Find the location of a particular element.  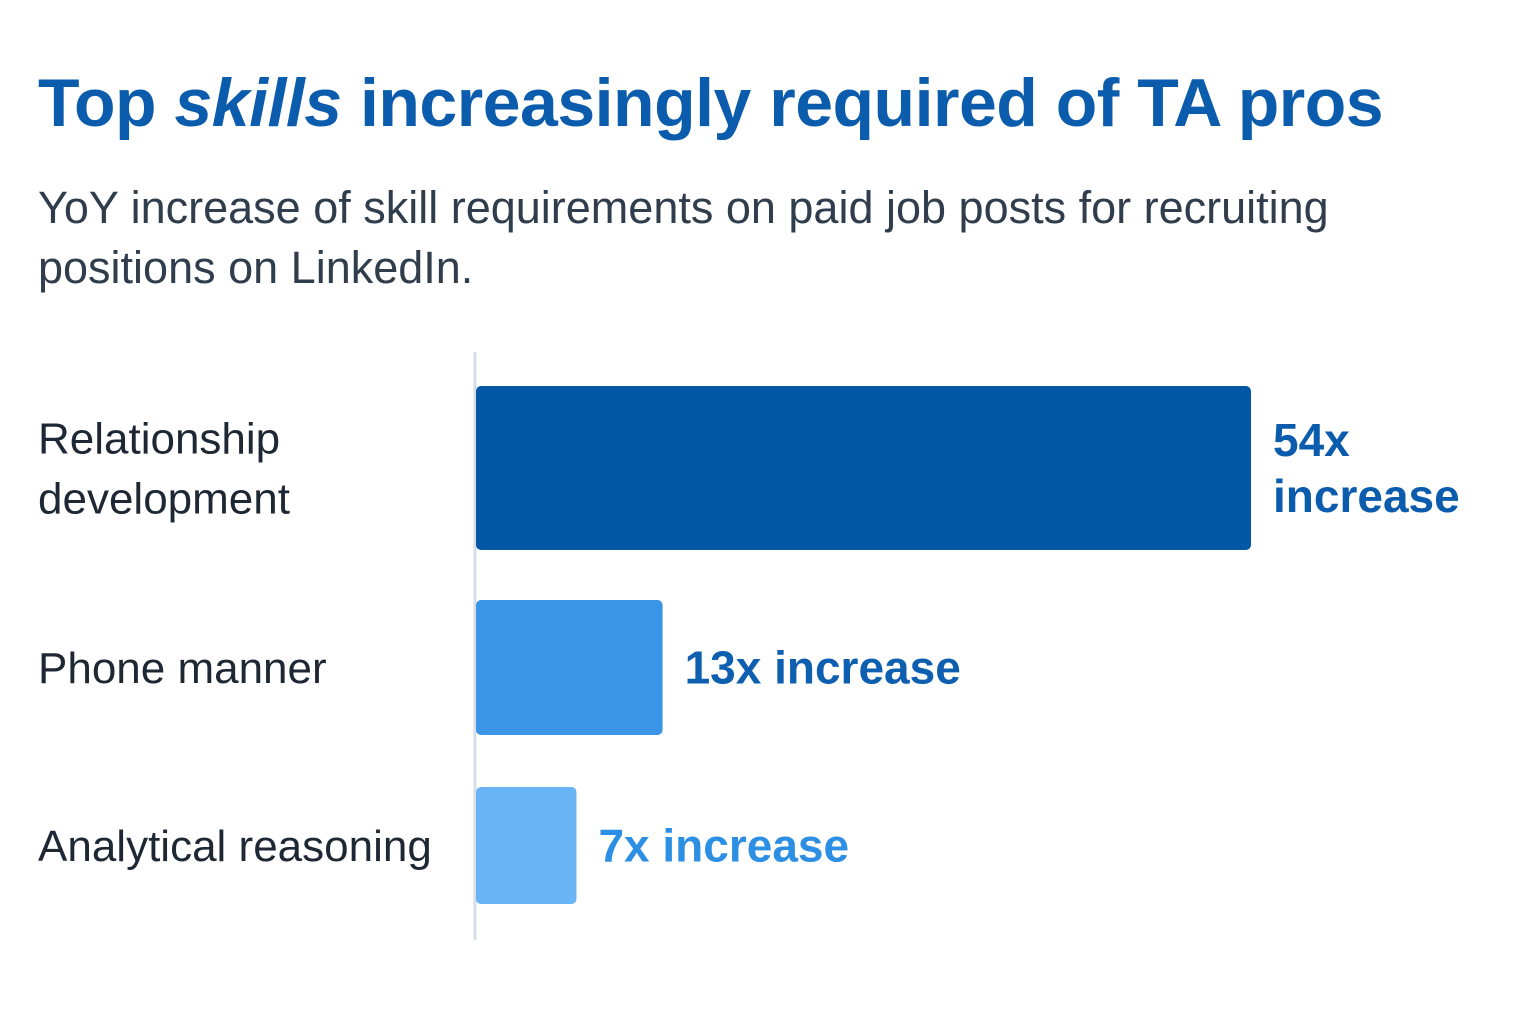

title-text-end: increasingly required of TA pros is located at coordinates (862, 103).